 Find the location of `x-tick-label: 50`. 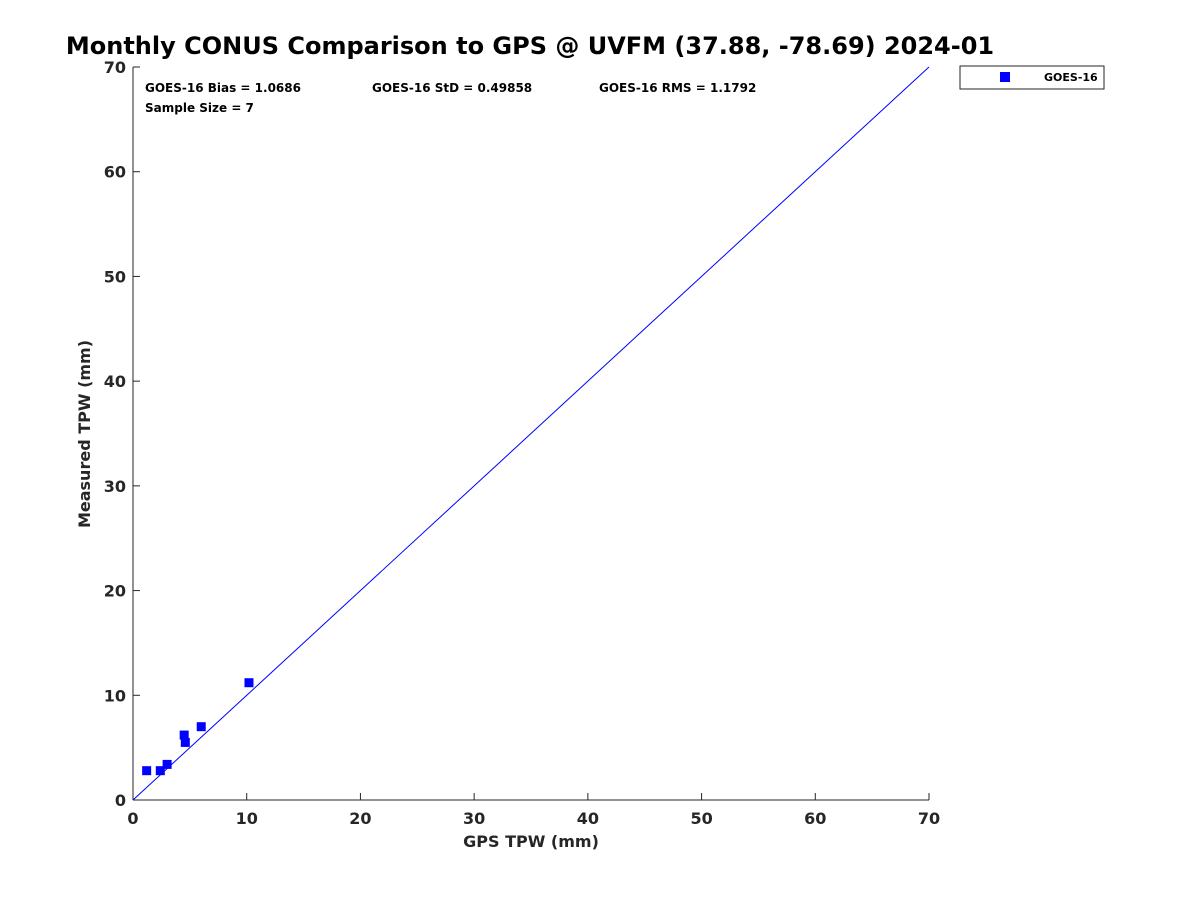

x-tick-label: 50 is located at coordinates (701, 818).